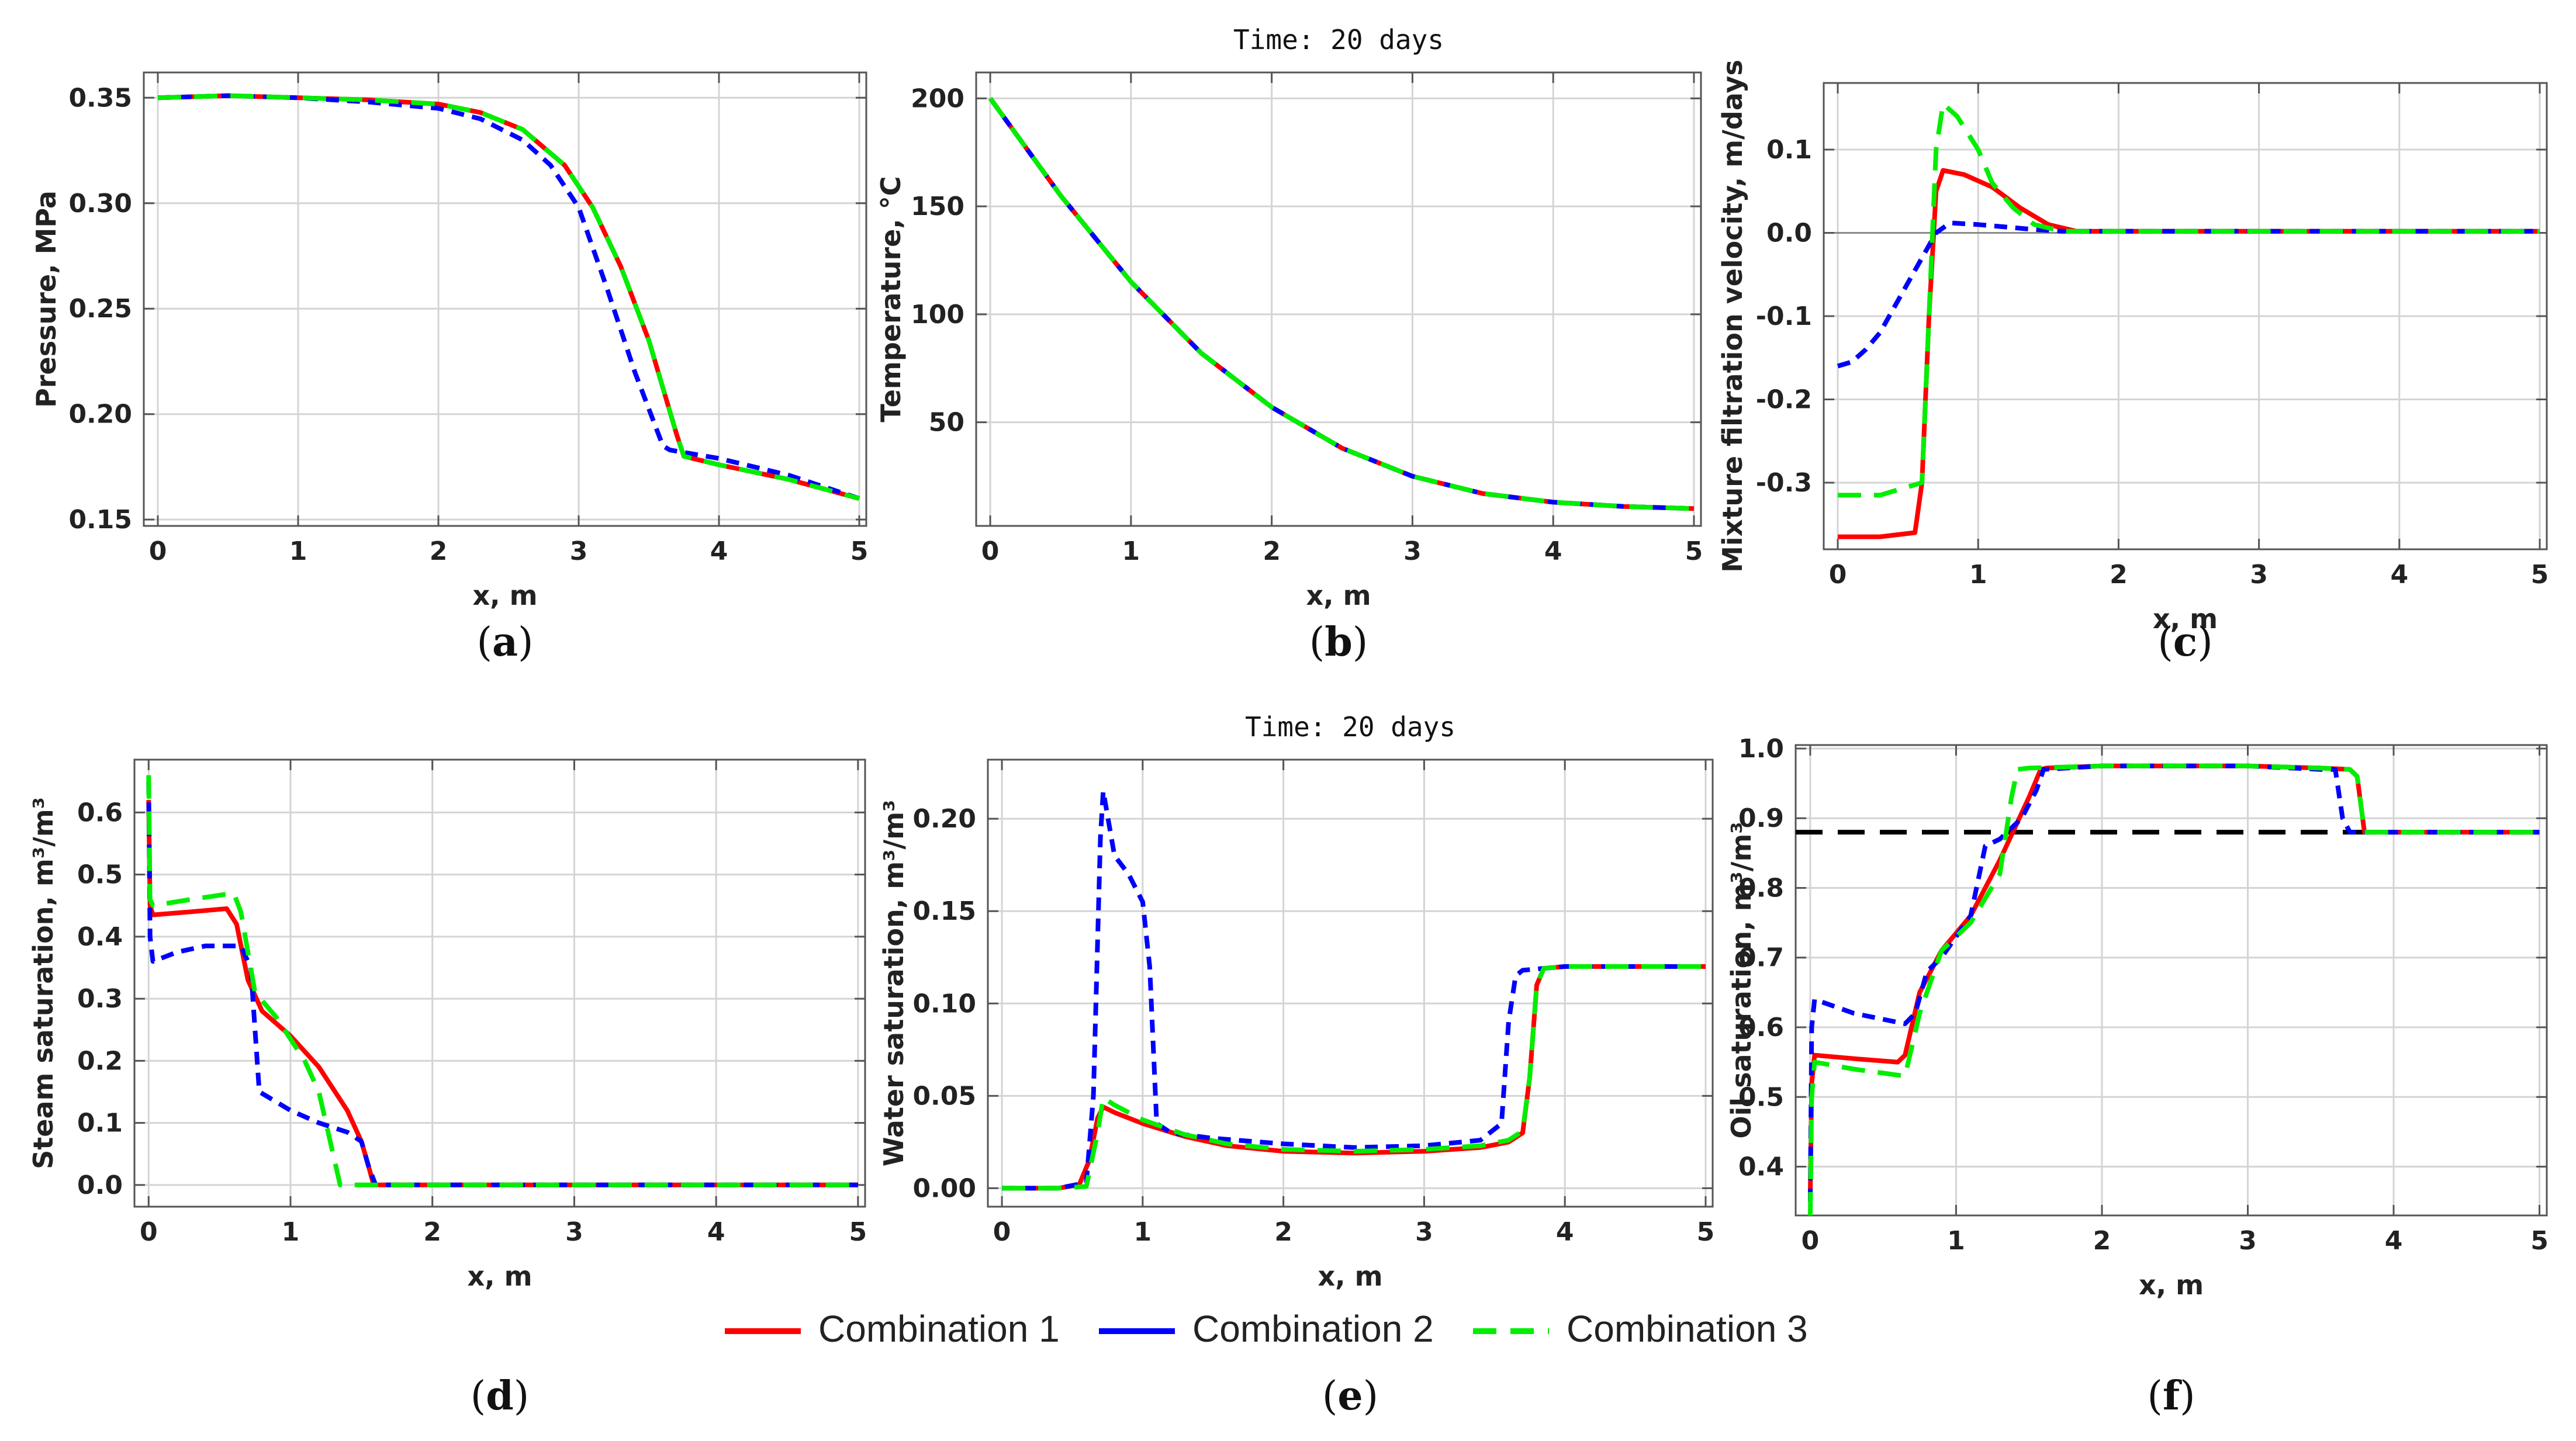  What do you see at coordinates (100, 204) in the screenshot?
I see `y-tick-label: 0.30` at bounding box center [100, 204].